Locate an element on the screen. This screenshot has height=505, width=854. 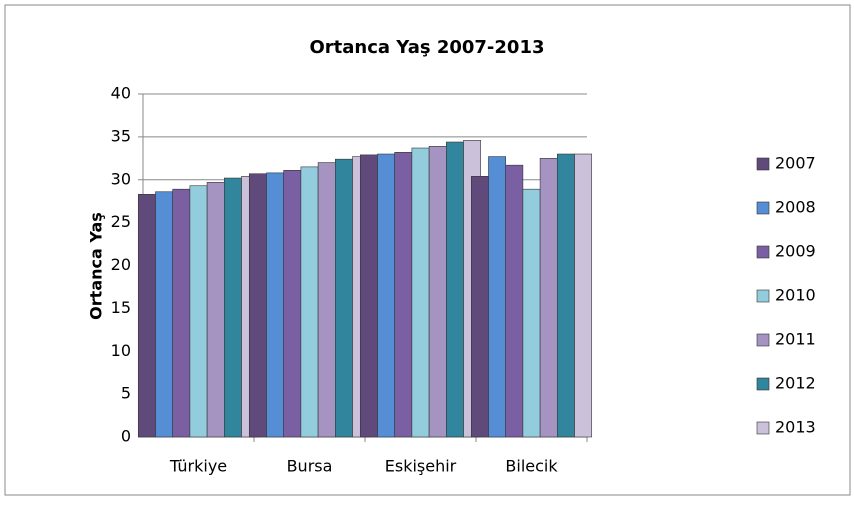
y-tick-label: 35 is located at coordinates (121, 135).